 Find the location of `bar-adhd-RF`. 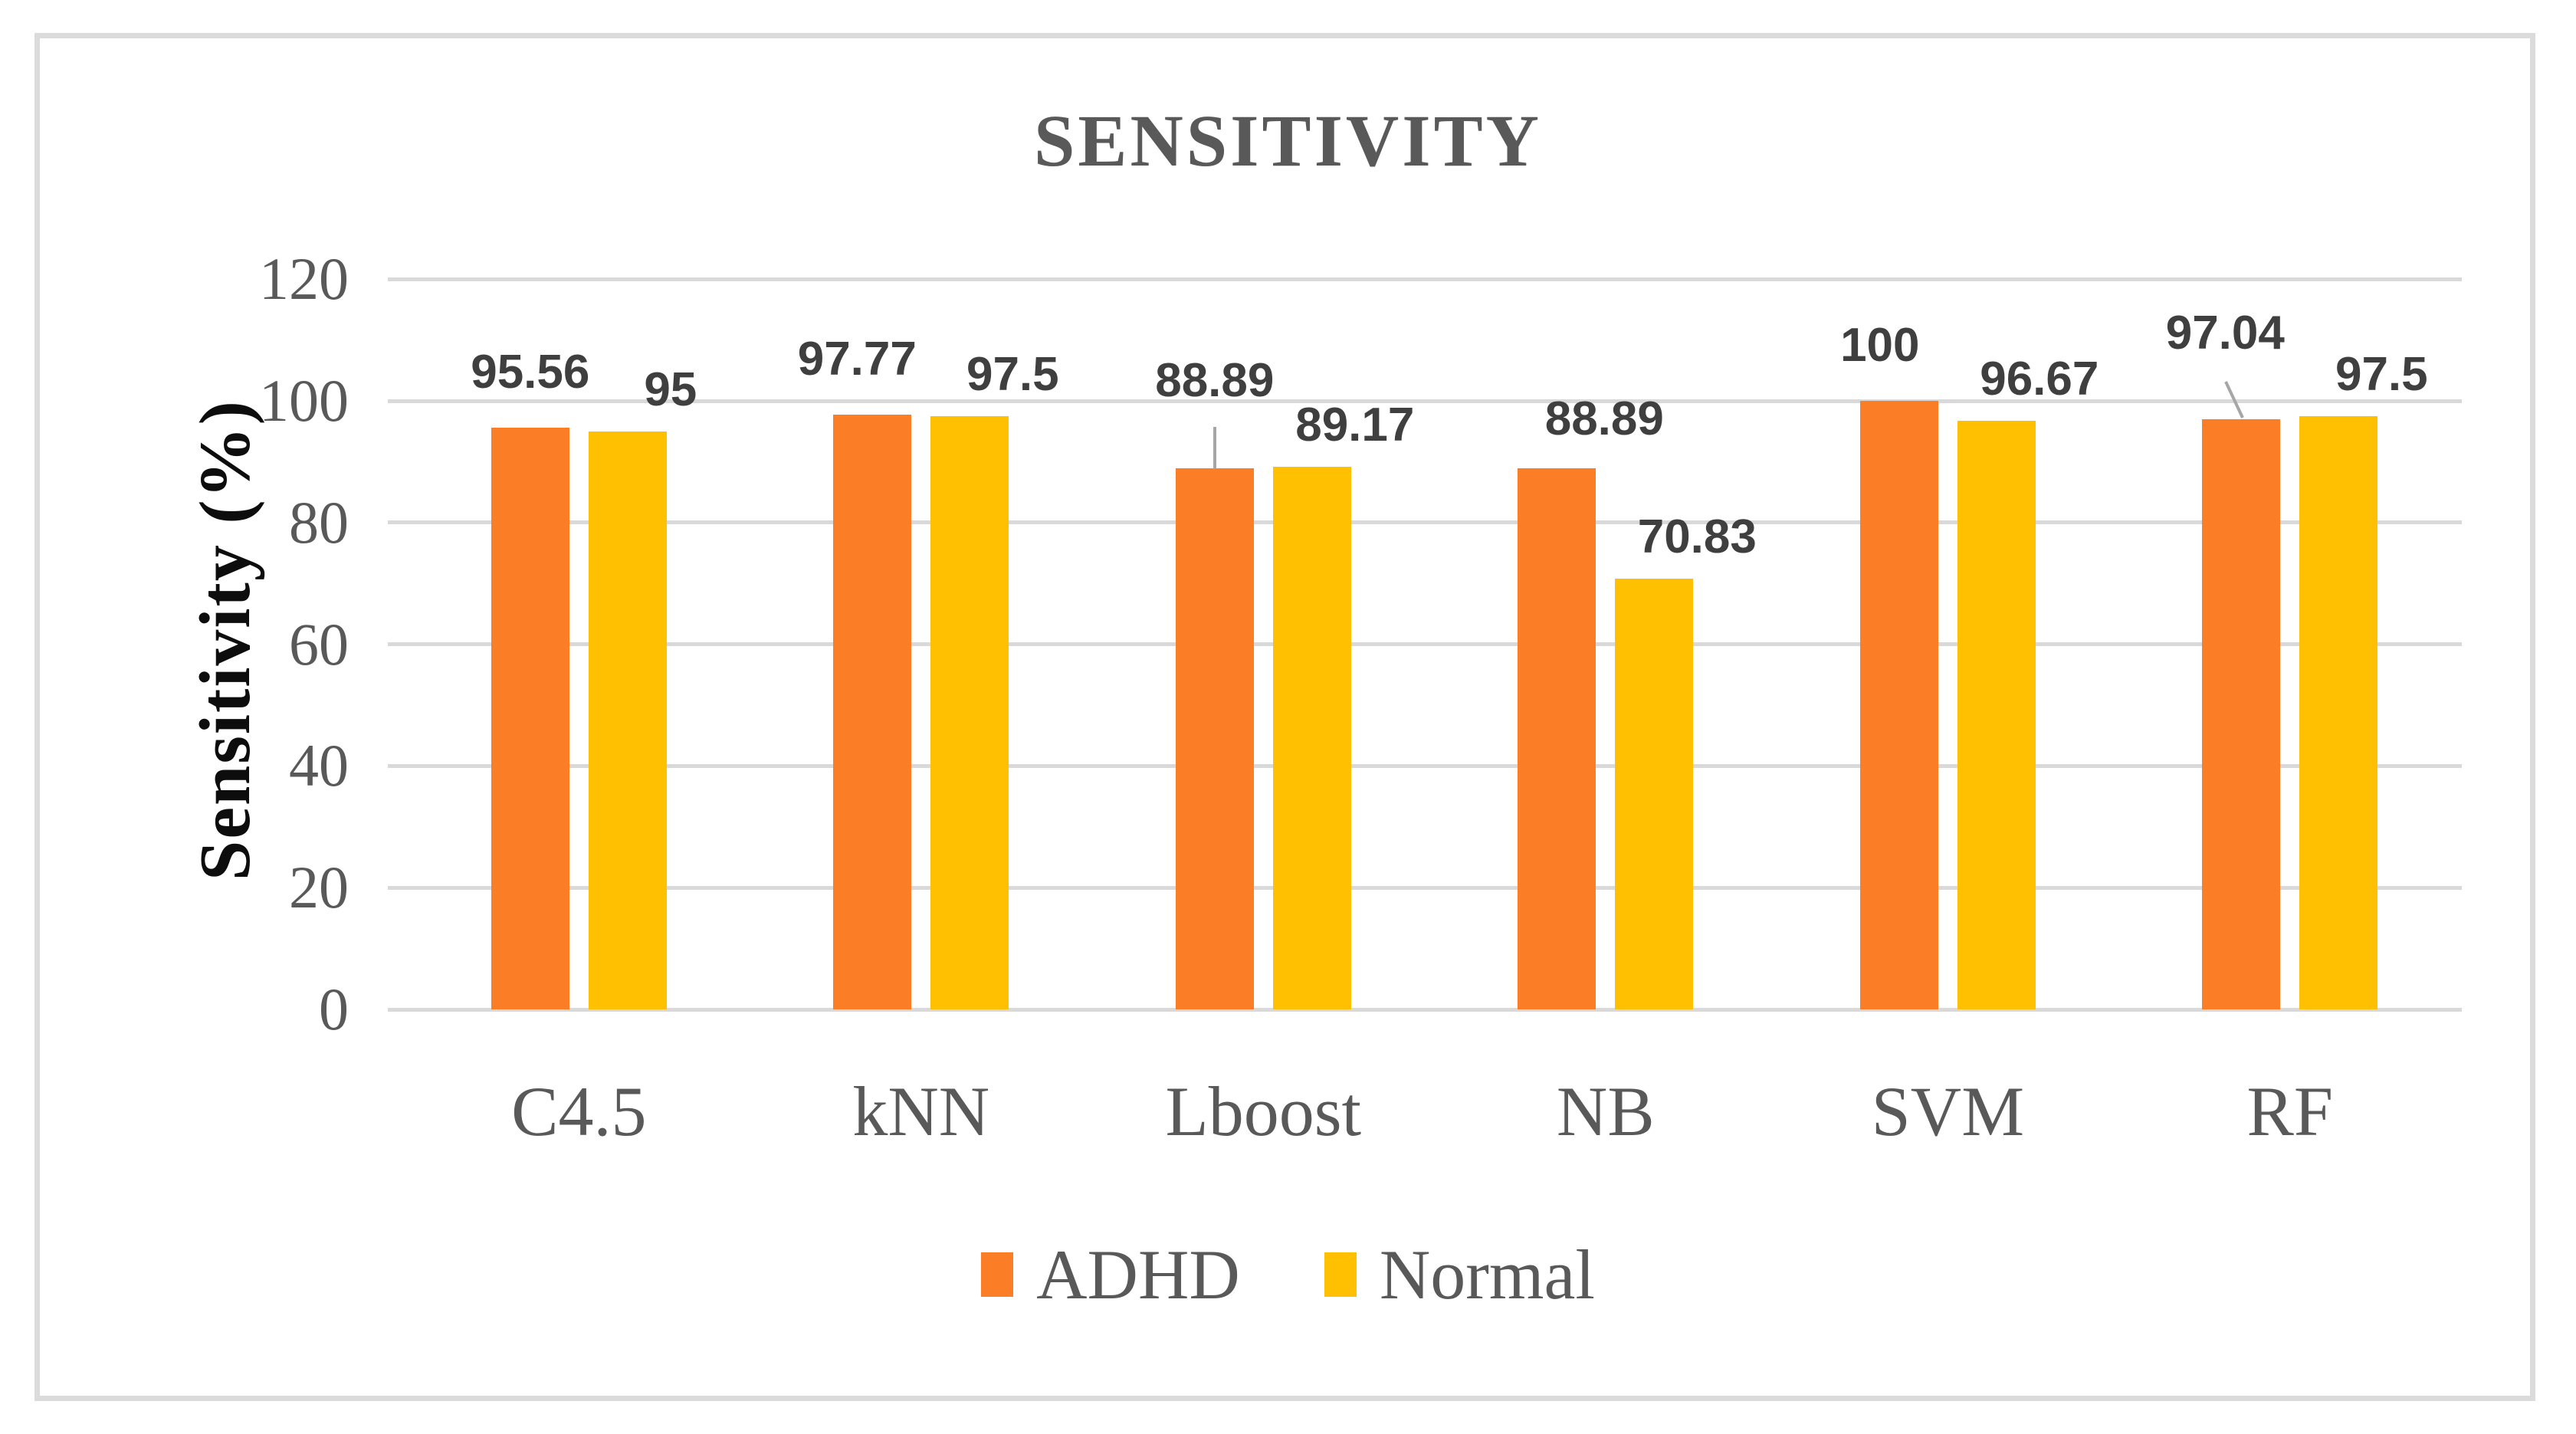

bar-adhd-RF is located at coordinates (2241, 713).